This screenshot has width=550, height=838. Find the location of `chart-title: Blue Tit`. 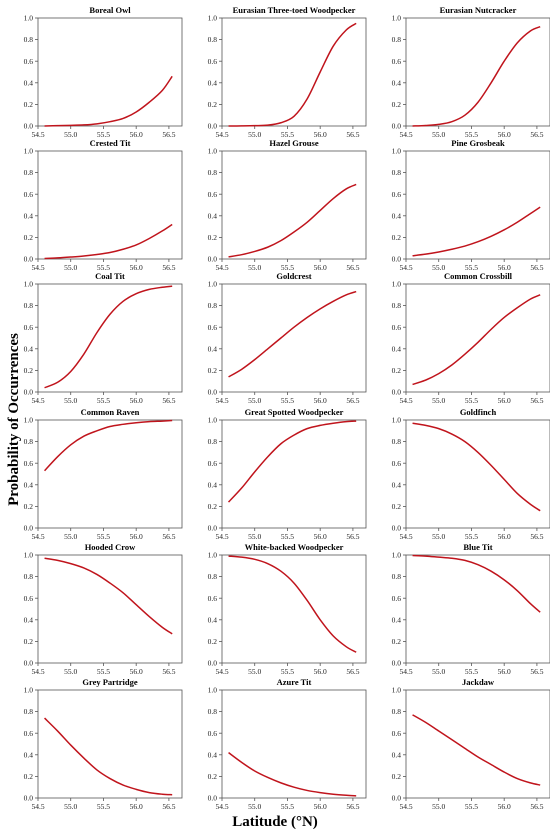

chart-title: Blue Tit is located at coordinates (477, 547).